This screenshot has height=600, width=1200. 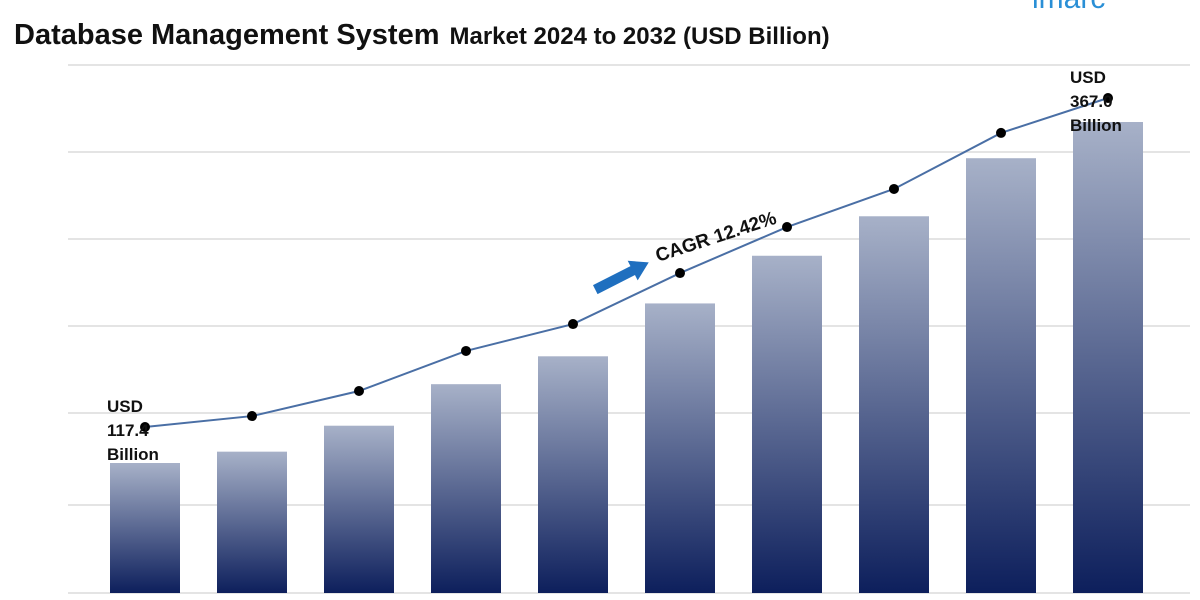 I want to click on value-label: USD 117.4 Billion, so click(x=133, y=430).